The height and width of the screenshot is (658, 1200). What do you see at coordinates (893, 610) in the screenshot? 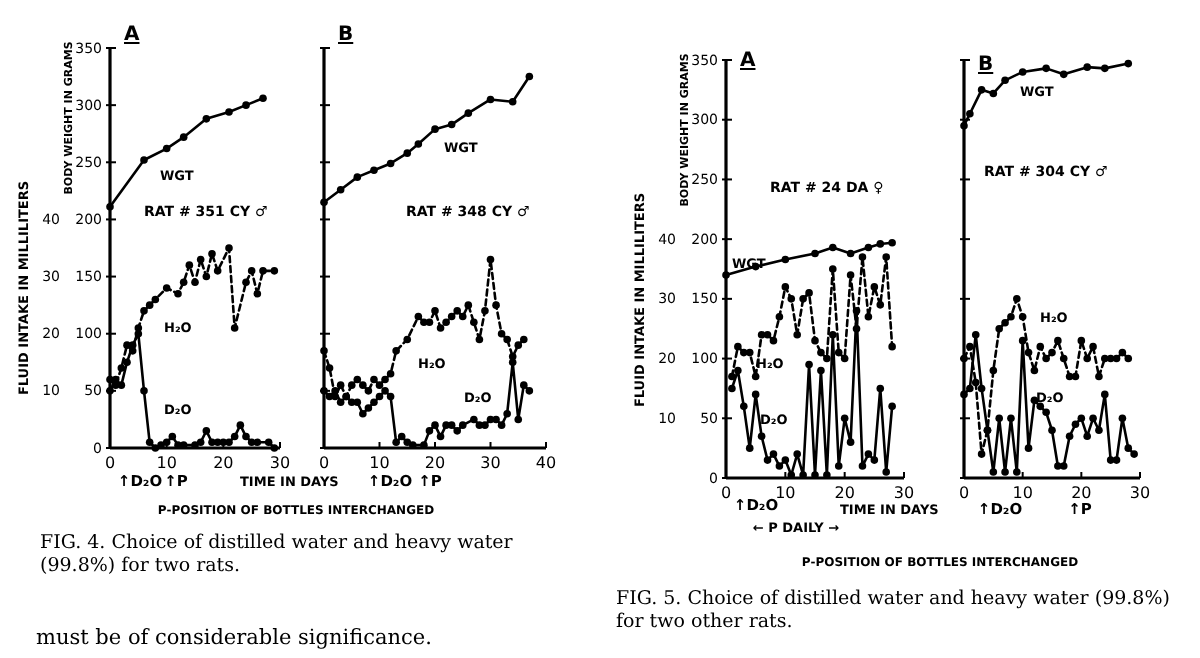
I see `caption: FIG. 5. Choice of distilled water and heavy water (99.8%) for two other rats.` at bounding box center [893, 610].